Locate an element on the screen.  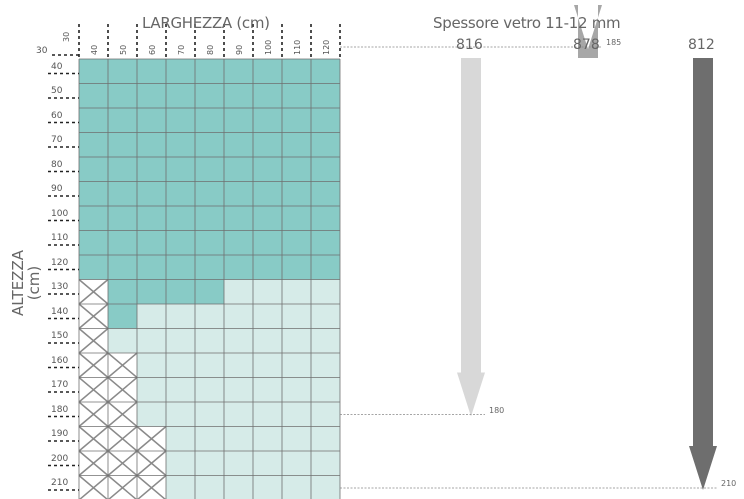
column-label-30: 30 is located at coordinates (66, 36).